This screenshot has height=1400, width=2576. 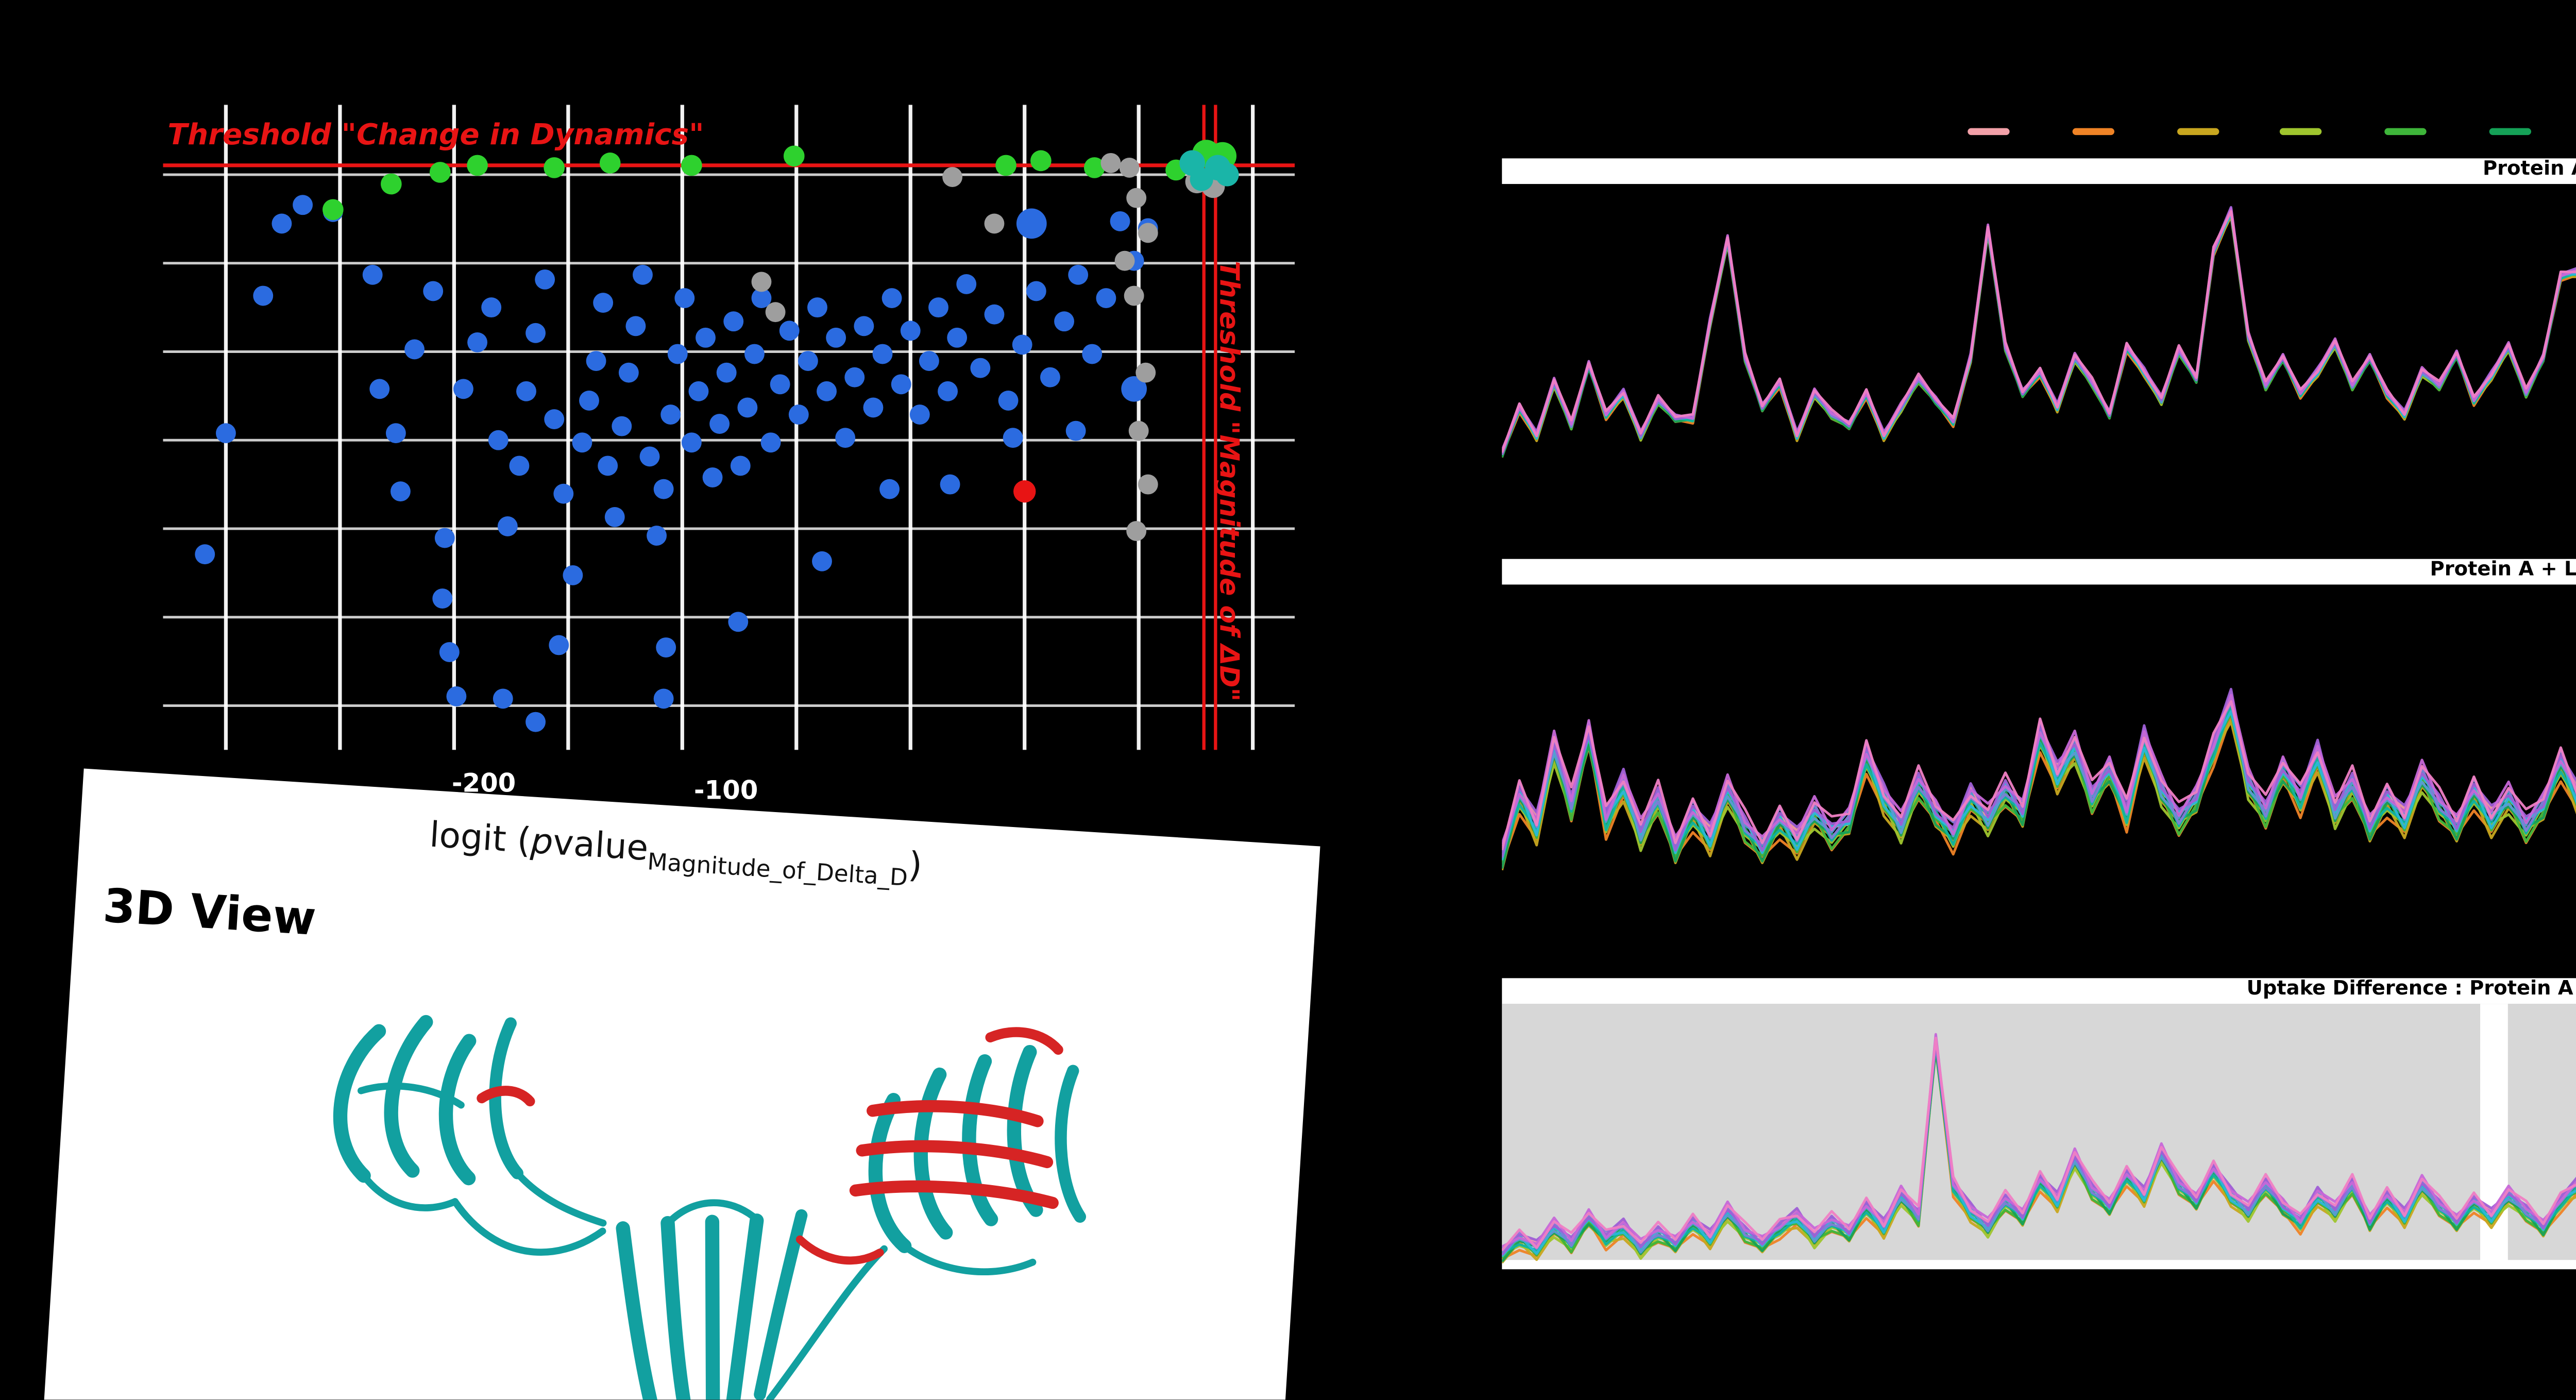 I want to click on panel-title-protein-a-ligand: Protein A + Ligand, so click(x=2039, y=572).